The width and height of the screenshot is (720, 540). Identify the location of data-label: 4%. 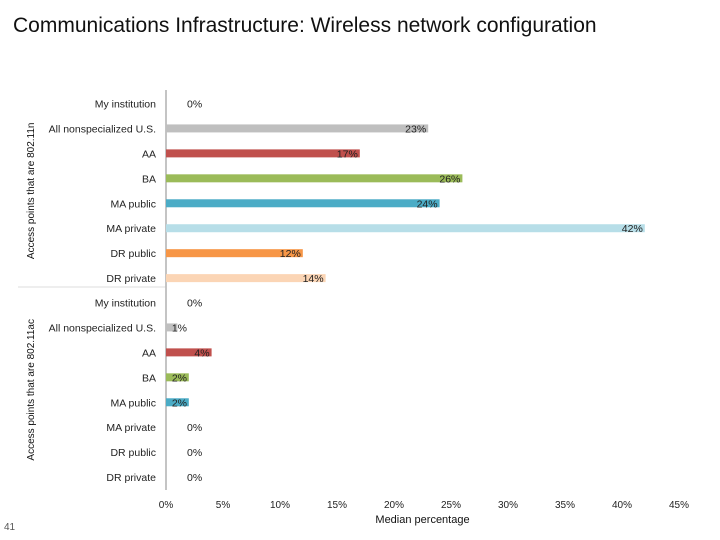
(201, 353).